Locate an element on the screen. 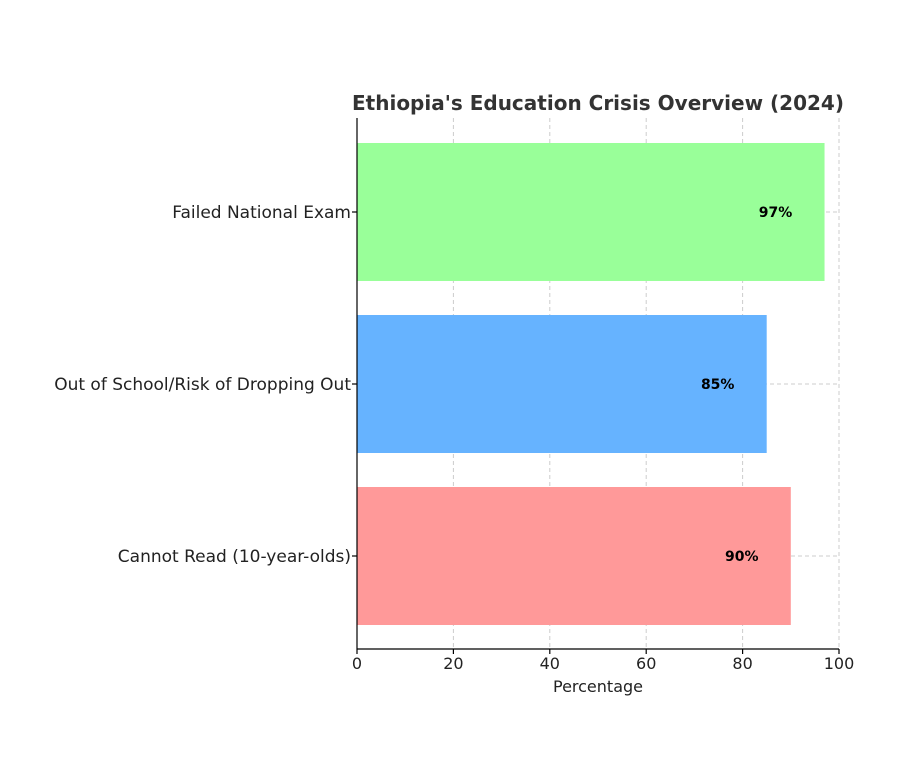  x-axis-ticks: 0 20 40 60 80 100 is located at coordinates (603, 661).